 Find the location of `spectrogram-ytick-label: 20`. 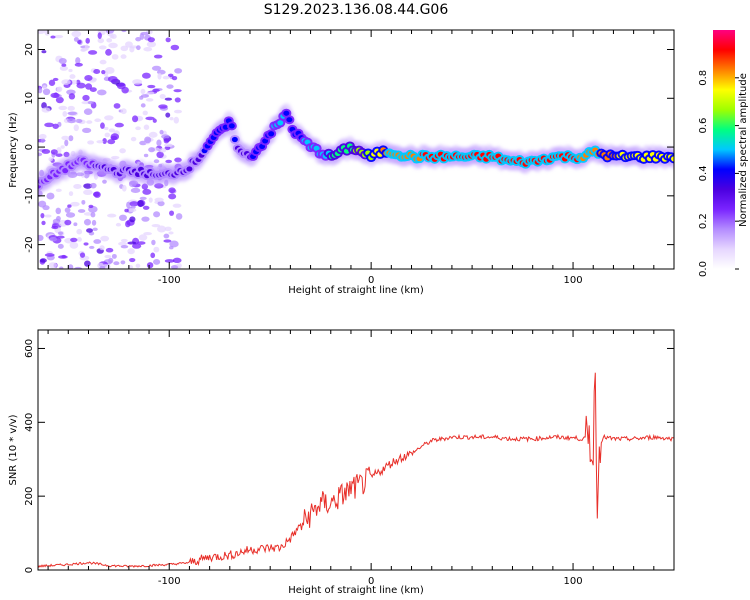

spectrogram-ytick-label: 20 is located at coordinates (29, 49).